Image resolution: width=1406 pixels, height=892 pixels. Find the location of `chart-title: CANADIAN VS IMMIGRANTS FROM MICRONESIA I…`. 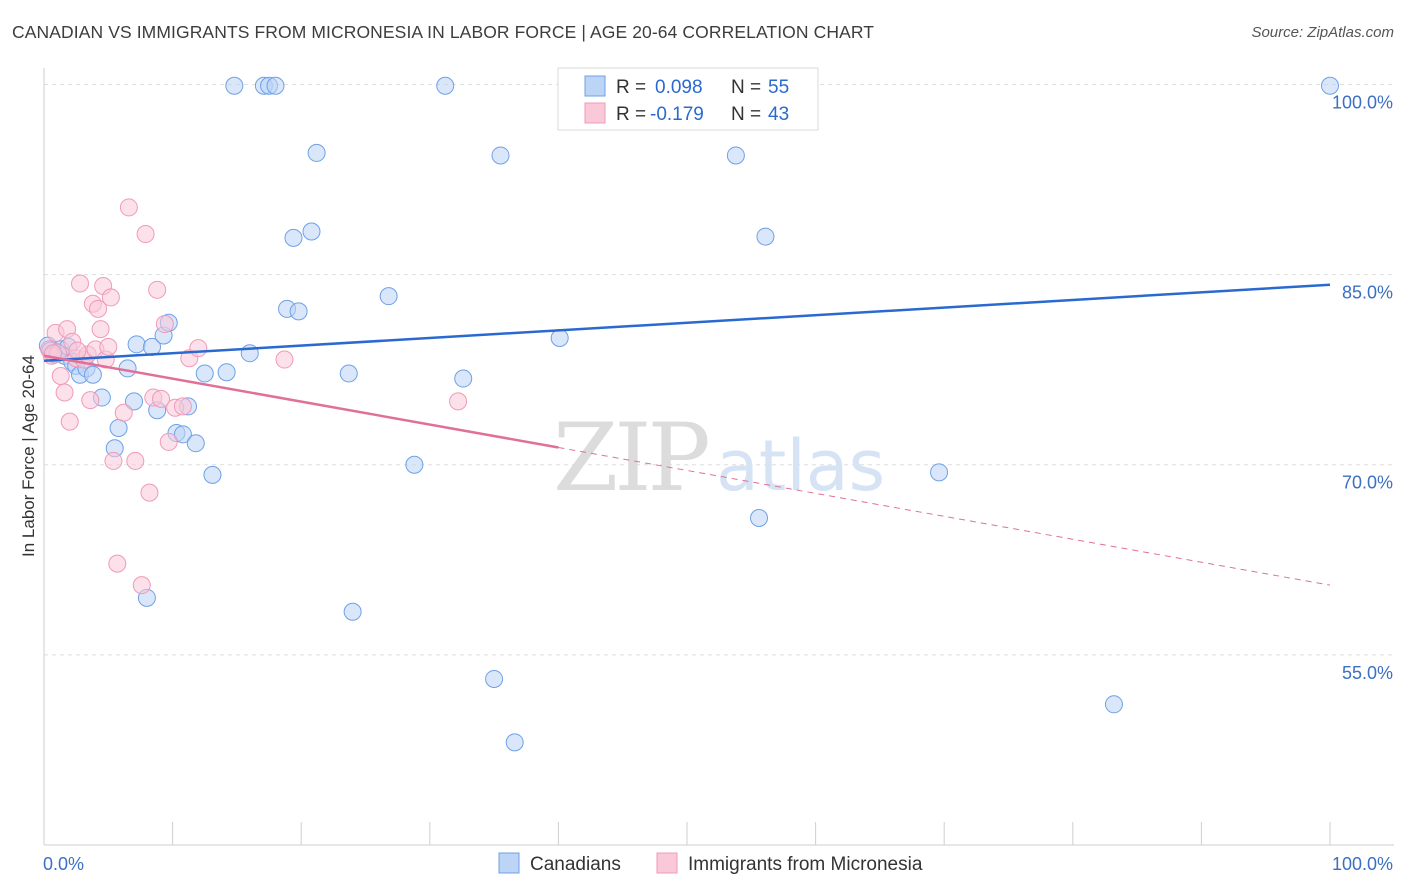

chart-title: CANADIAN VS IMMIGRANTS FROM MICRONESIA I… is located at coordinates (443, 32).